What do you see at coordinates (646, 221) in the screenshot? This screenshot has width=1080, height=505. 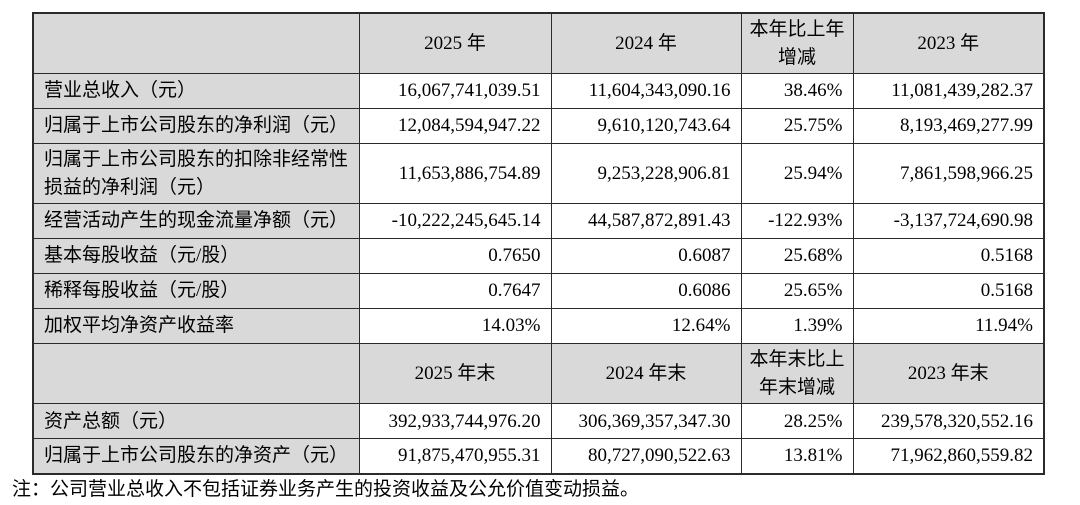 I see `value-cell: 44,587,872,891.43` at bounding box center [646, 221].